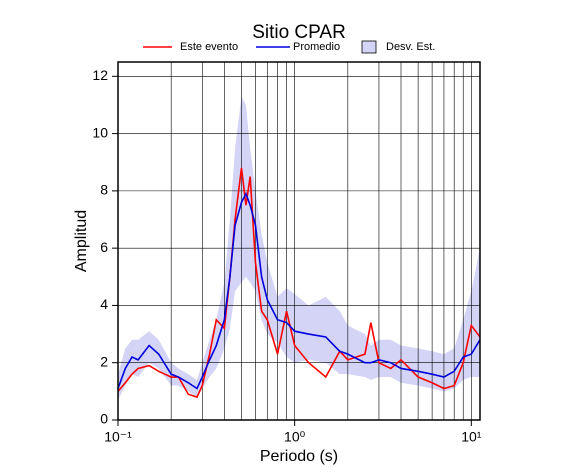 This screenshot has width=586, height=475. I want to click on x-tick-label: 10⁻¹, so click(118, 437).